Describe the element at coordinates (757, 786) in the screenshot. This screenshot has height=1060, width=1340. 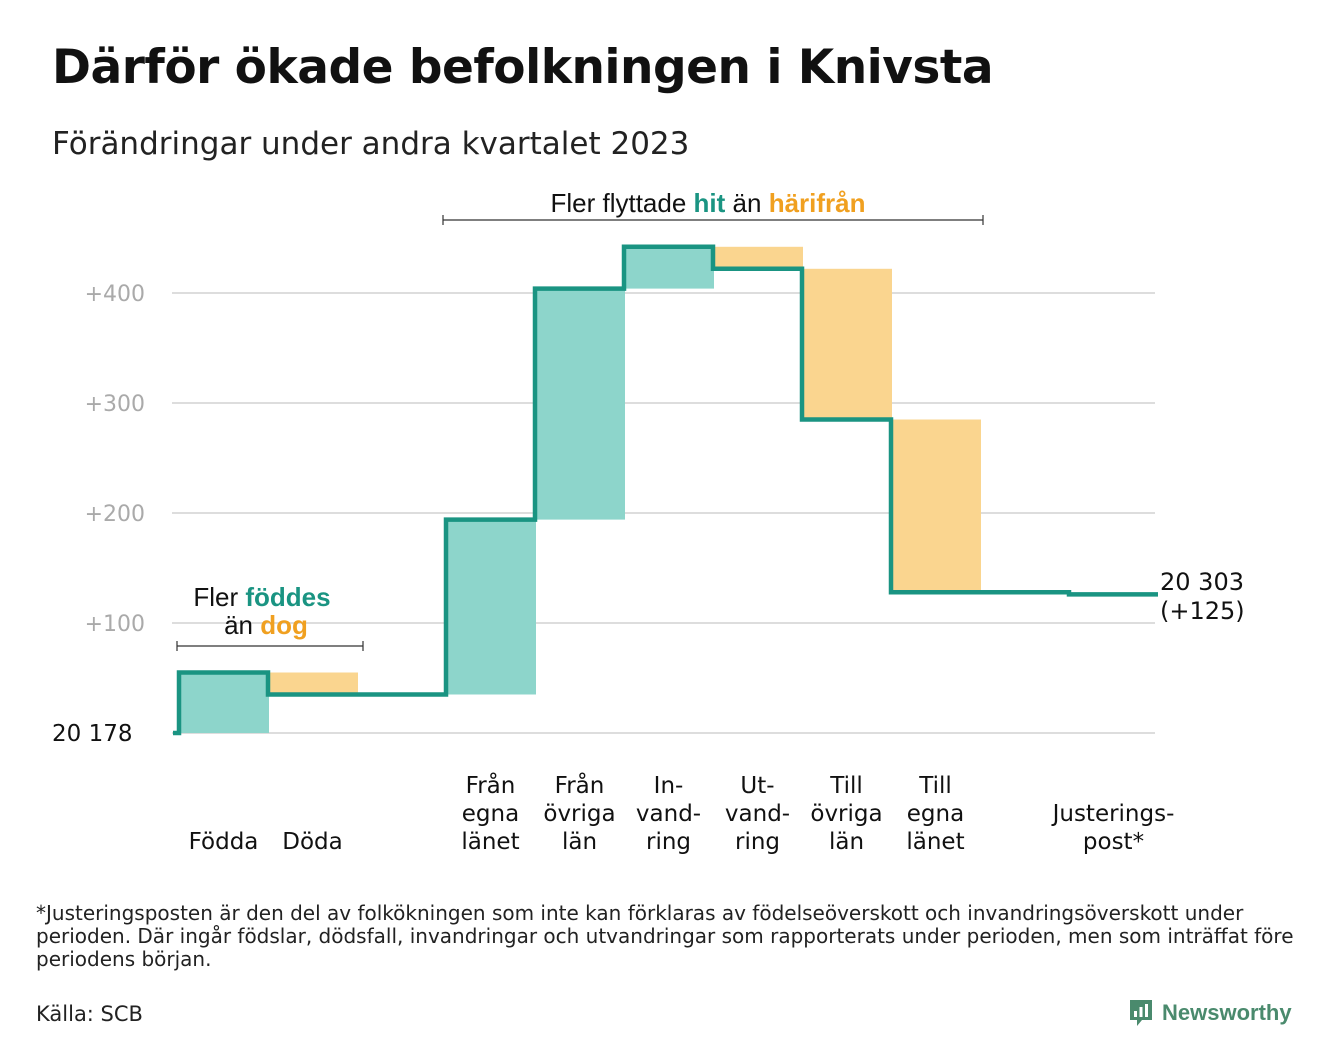
I see `category-label: Ut-` at that location.